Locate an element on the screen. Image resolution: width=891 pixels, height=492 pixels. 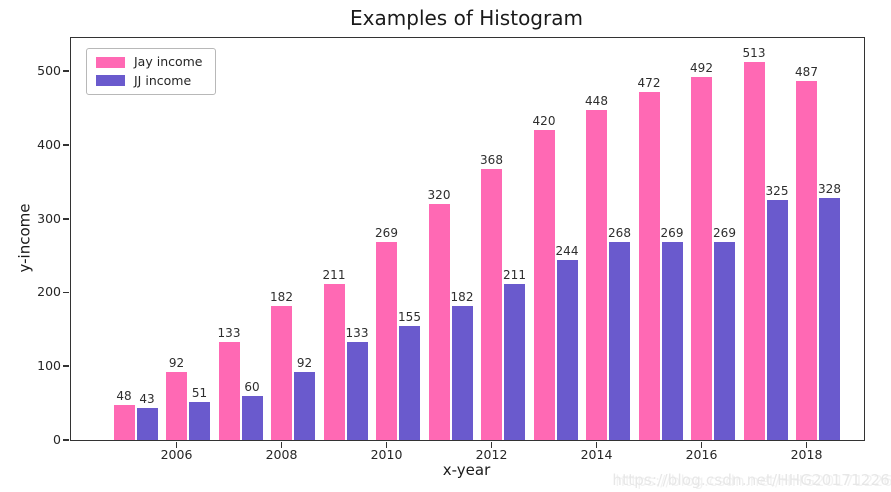
value-label-jay-income-2012: 368 is located at coordinates (491, 159).